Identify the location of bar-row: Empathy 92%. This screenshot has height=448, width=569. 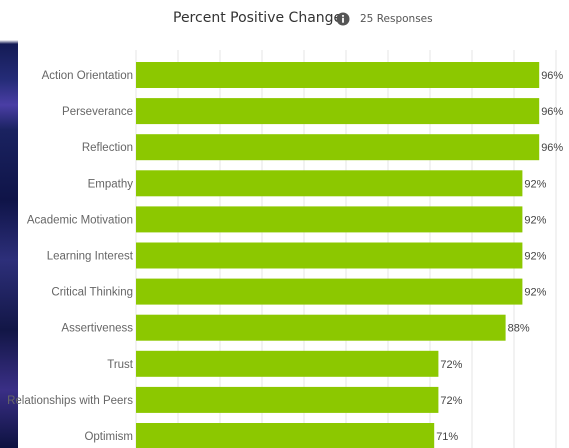
(317, 183).